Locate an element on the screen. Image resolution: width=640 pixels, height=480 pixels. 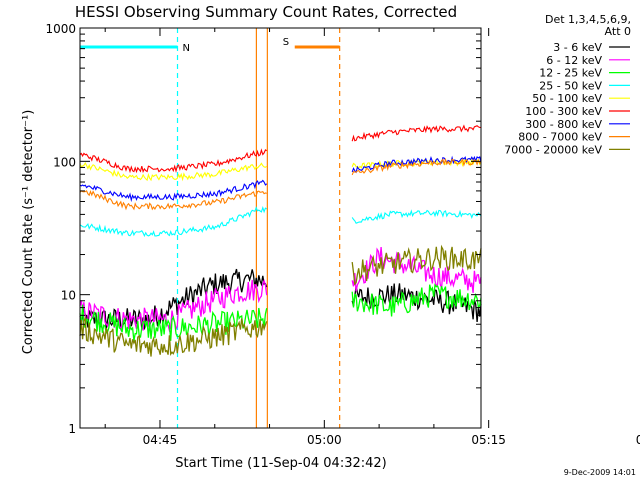
legend-label-50-100-kev: 50 - 100 keV is located at coordinates (567, 98).